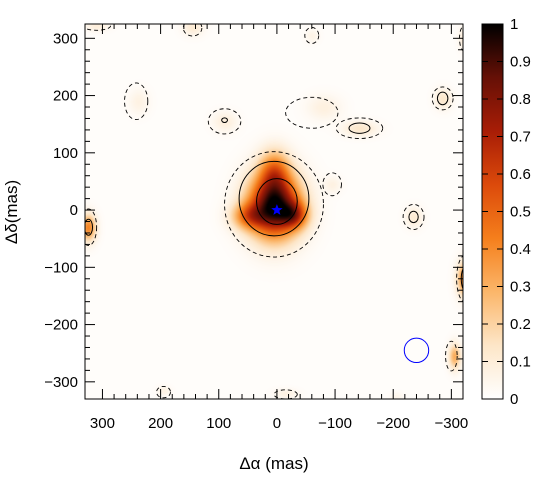 Image resolution: width=550 pixels, height=479 pixels. I want to click on colorbar-tick-label: 0, so click(514, 399).